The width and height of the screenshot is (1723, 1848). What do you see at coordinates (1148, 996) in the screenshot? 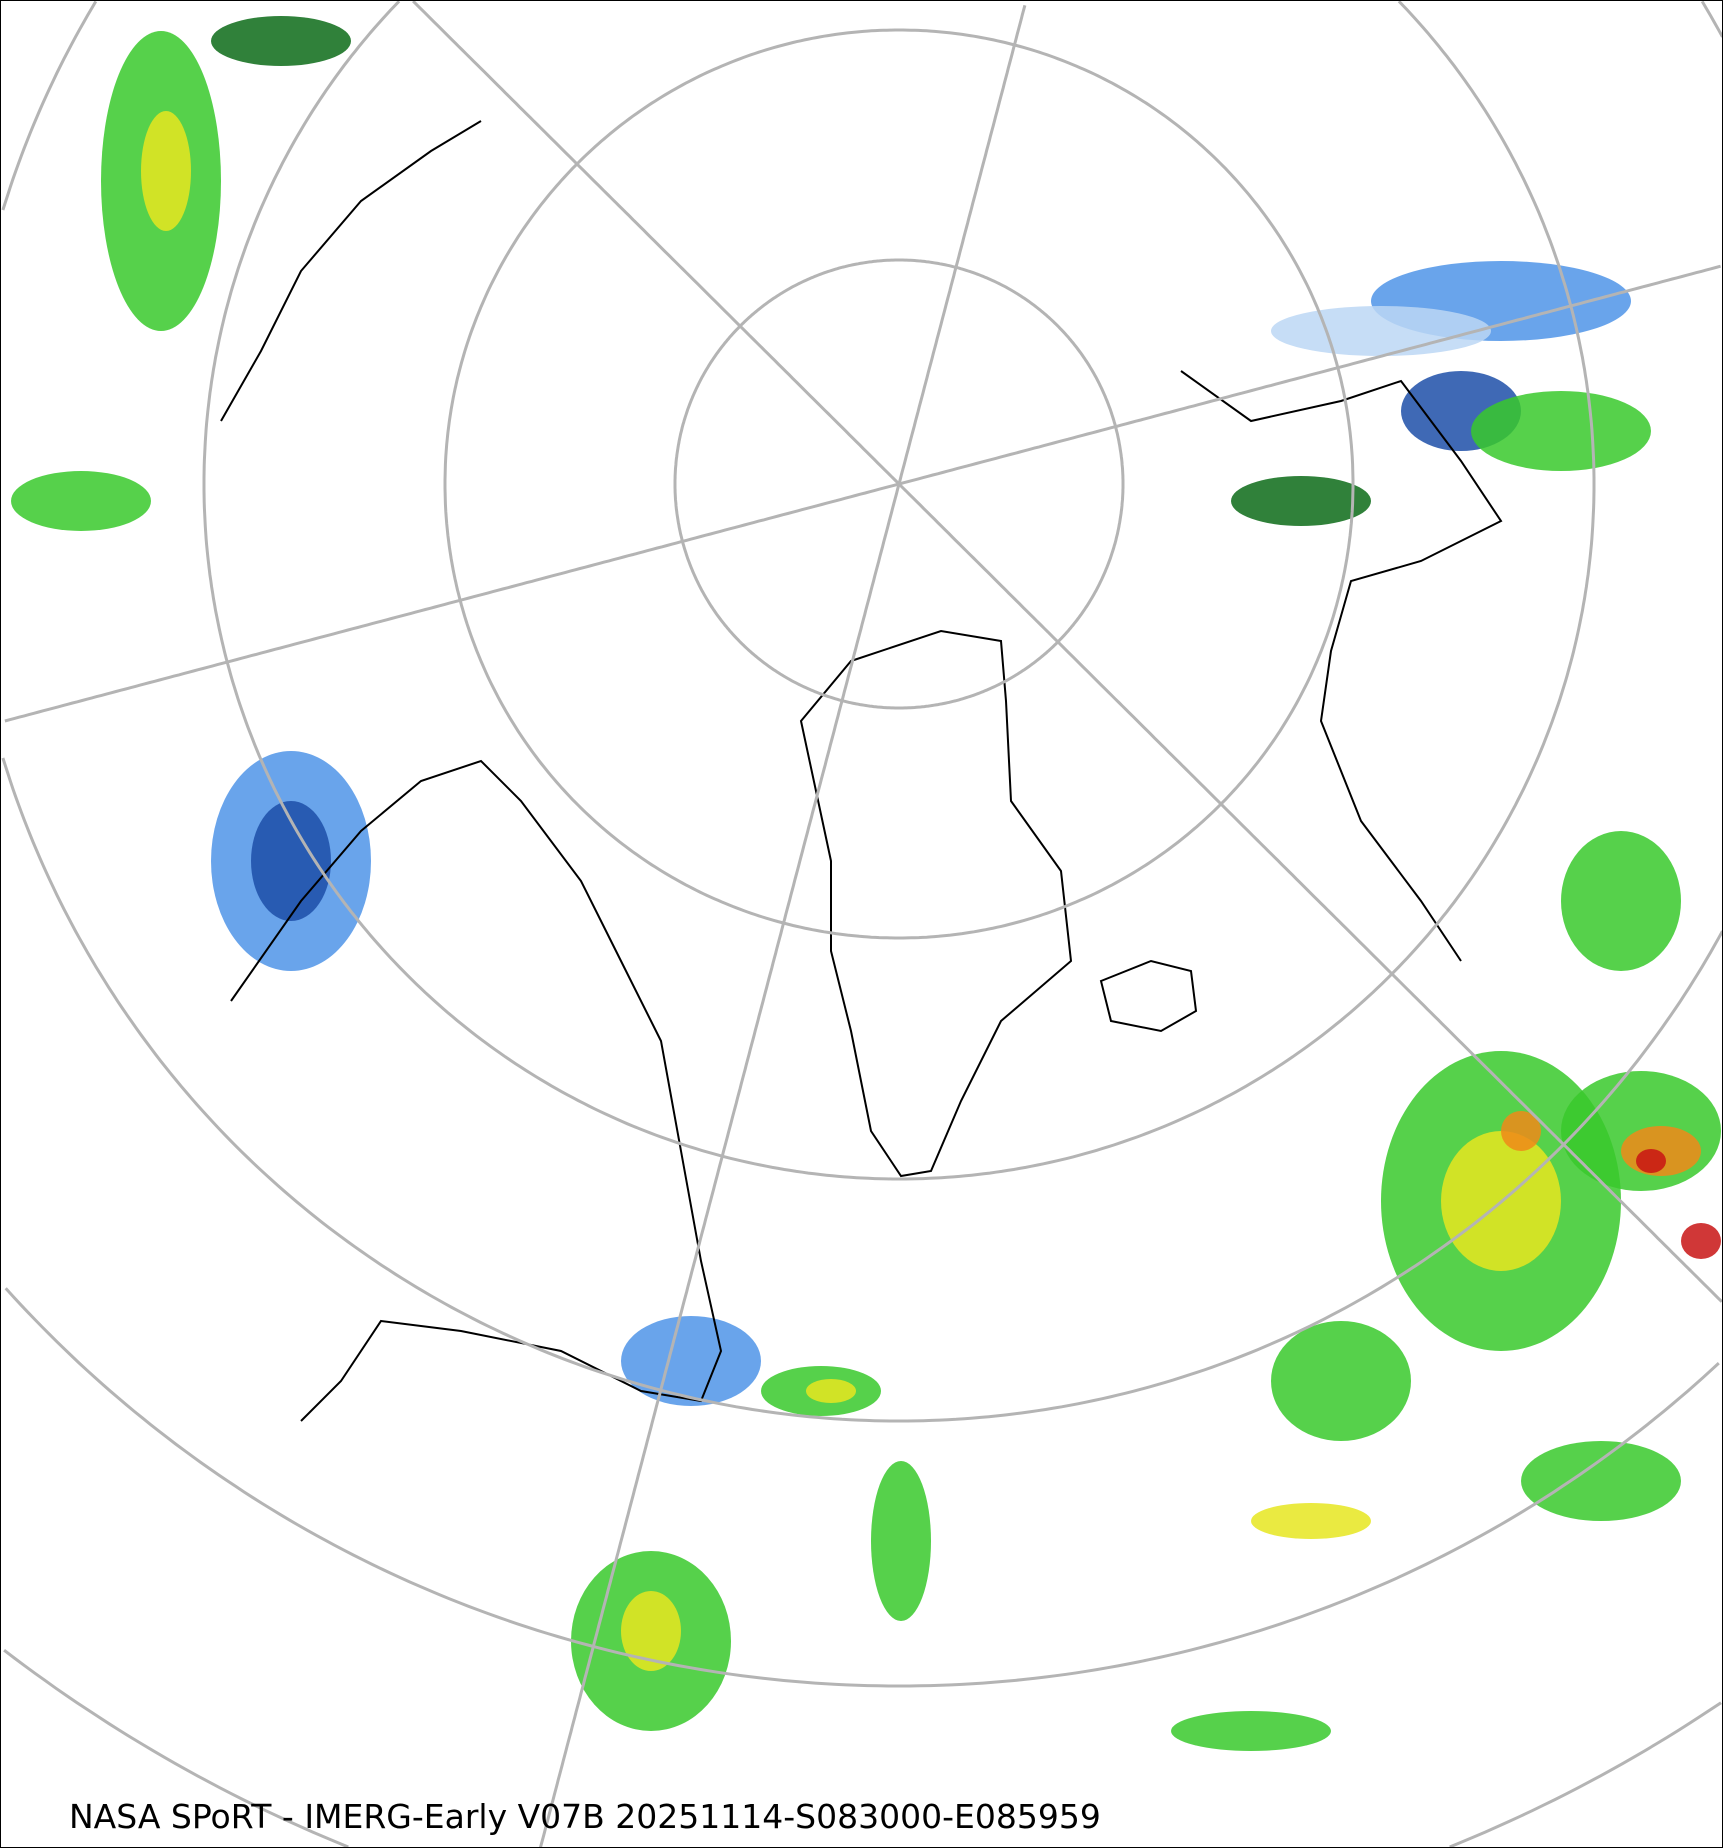
I see `iceland-coastline` at bounding box center [1148, 996].